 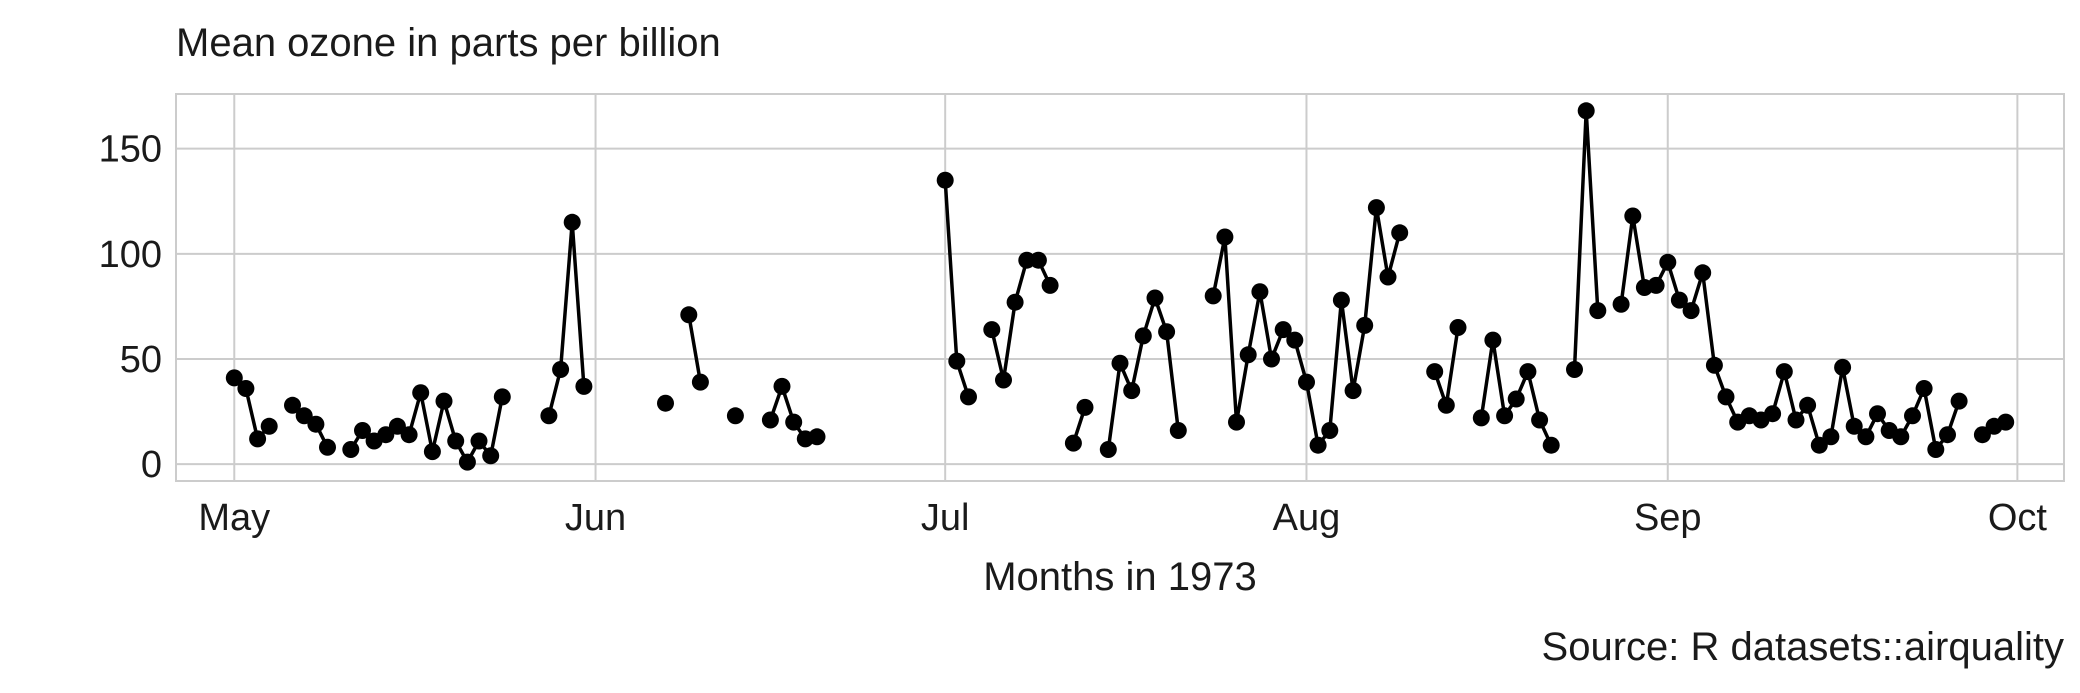 I want to click on x-tick-label: May, so click(x=234, y=518).